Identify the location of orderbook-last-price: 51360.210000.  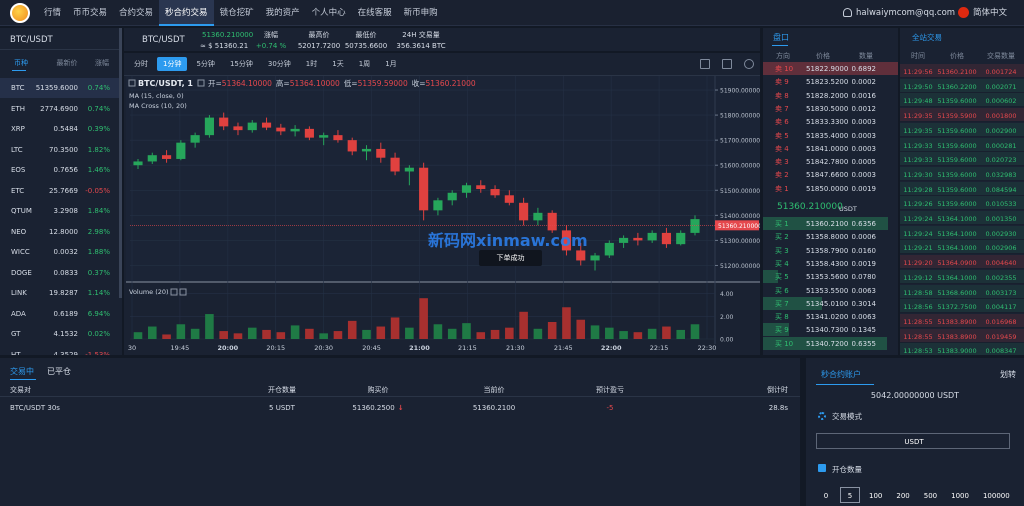
(810, 207).